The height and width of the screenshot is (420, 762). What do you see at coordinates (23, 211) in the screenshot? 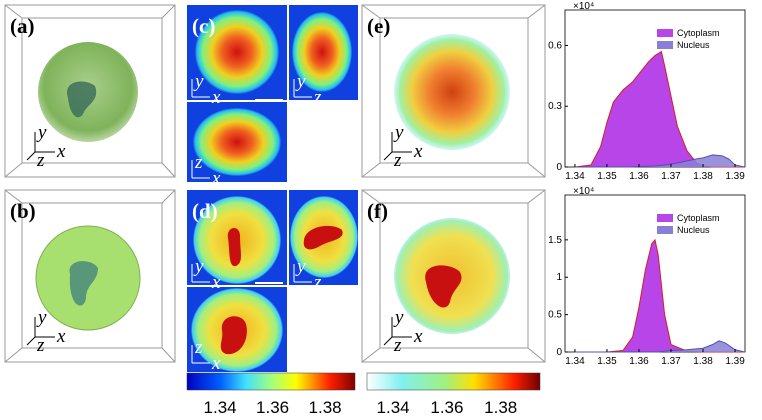
I see `panel-label: (b)` at bounding box center [23, 211].